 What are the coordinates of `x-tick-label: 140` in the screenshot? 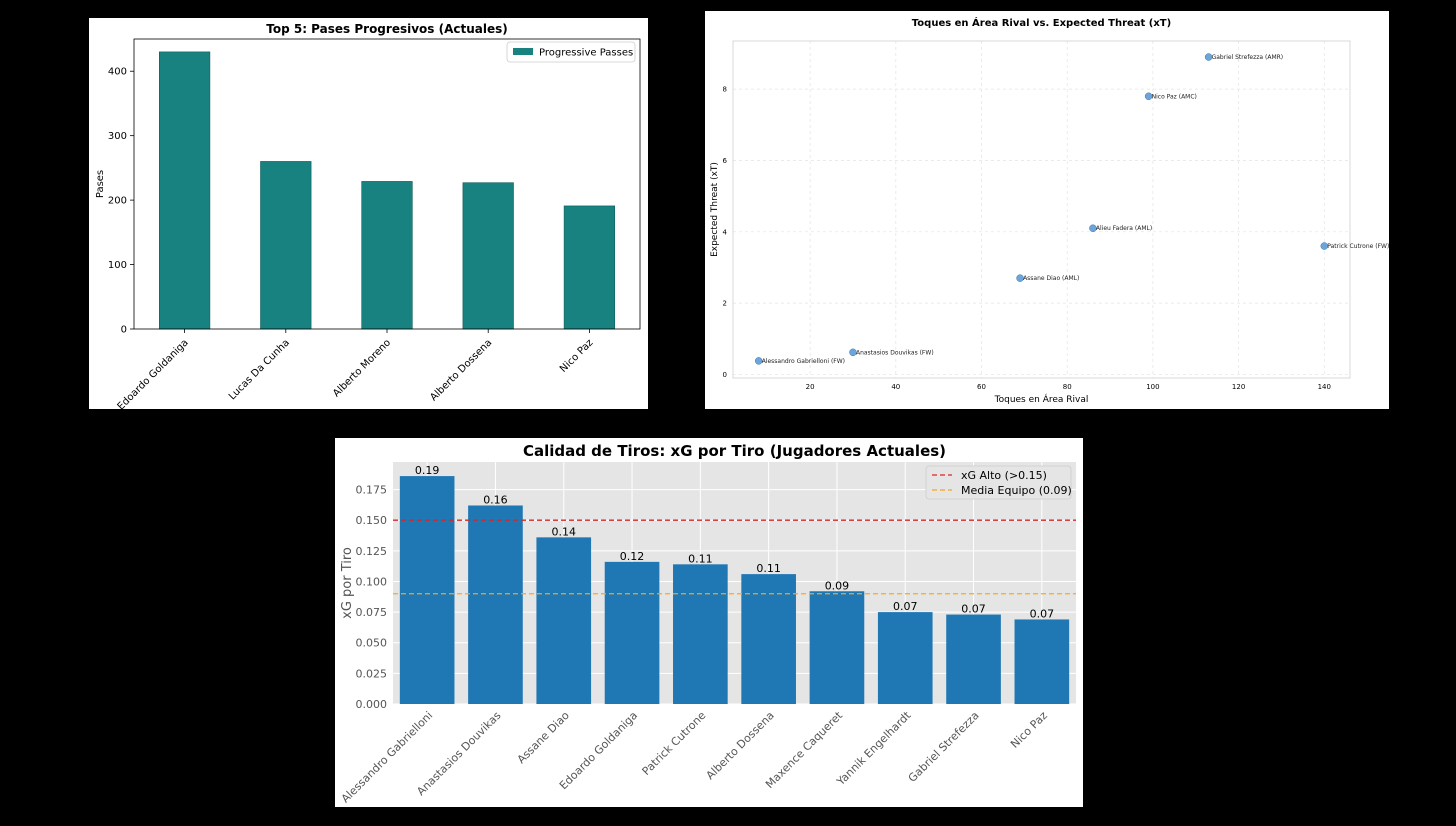 It's located at (1324, 387).